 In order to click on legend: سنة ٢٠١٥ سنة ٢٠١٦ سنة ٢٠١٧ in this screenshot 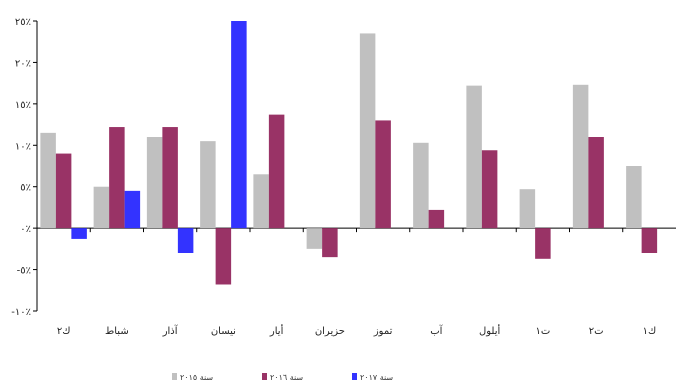, I will do `click(282, 377)`.